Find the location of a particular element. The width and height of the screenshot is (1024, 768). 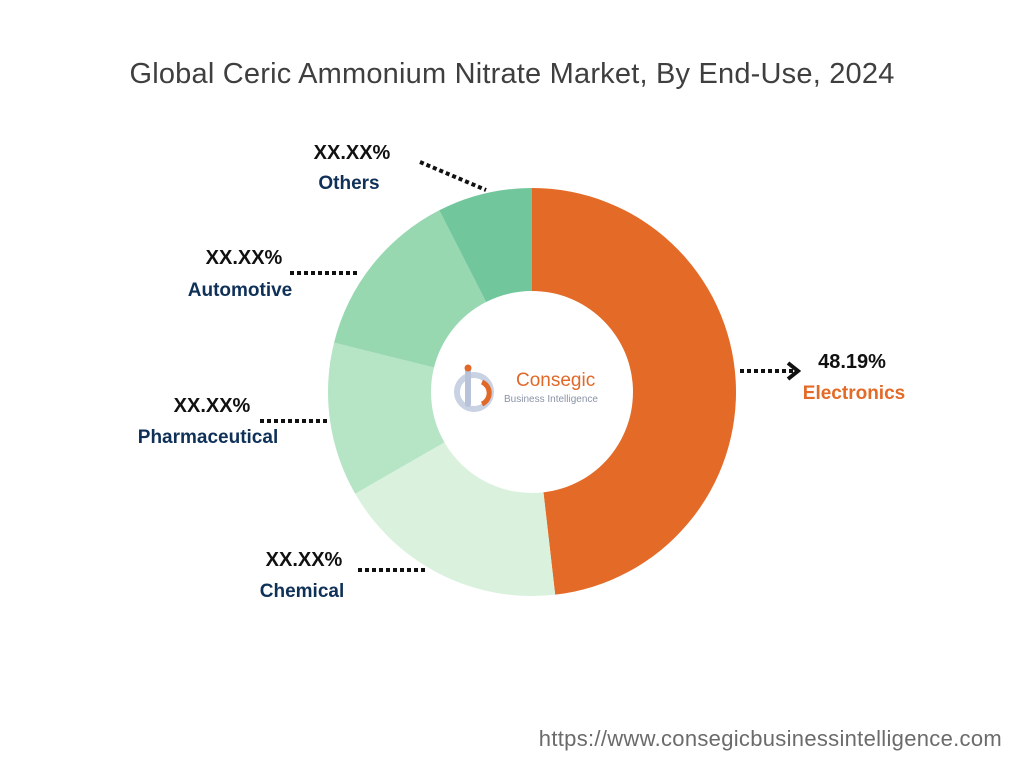

value-label-electronics: 48.19% is located at coordinates (852, 362).